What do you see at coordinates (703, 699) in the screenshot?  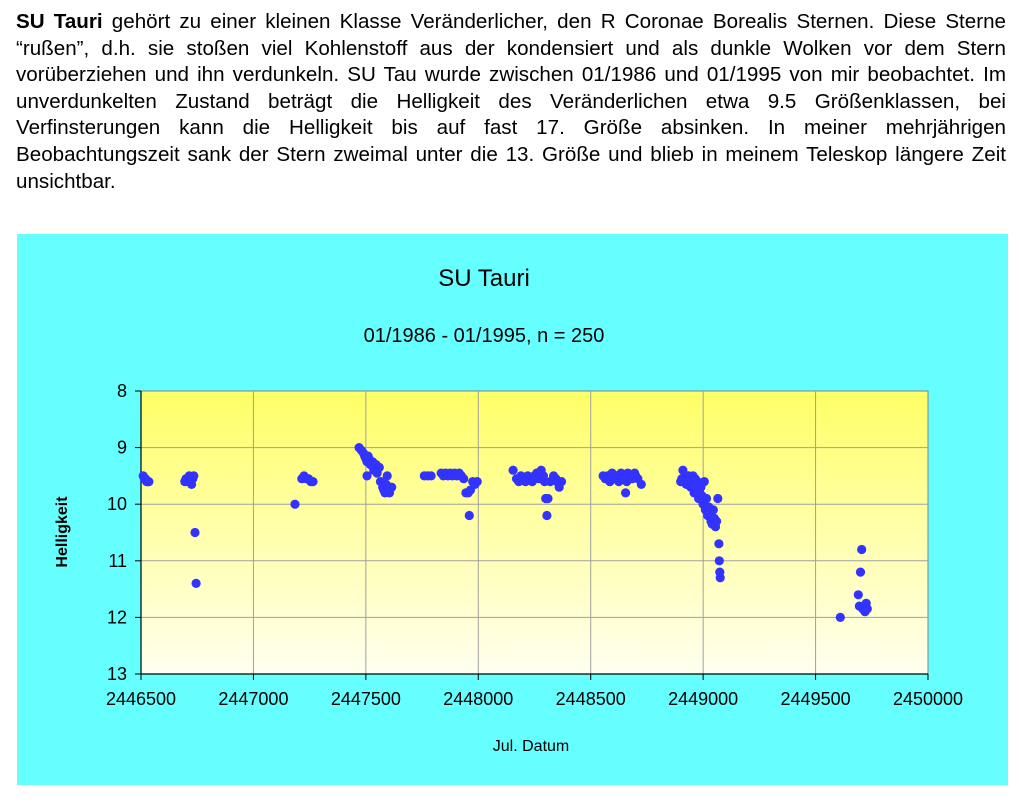 I see `x-tick-label: 2449000` at bounding box center [703, 699].